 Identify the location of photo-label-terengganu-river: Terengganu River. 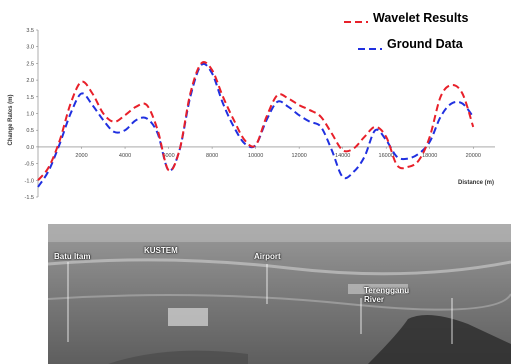
(387, 295).